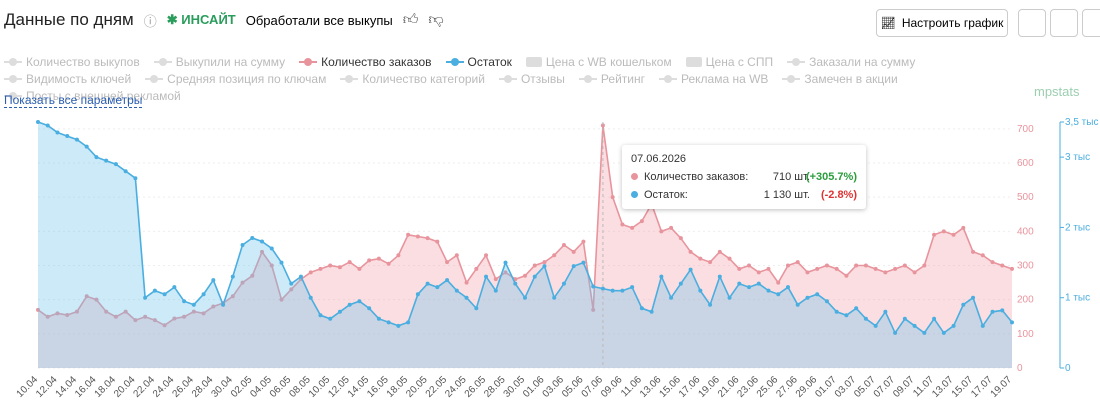 The height and width of the screenshot is (420, 1100). What do you see at coordinates (840, 79) in the screenshot?
I see `legend-item: Замечен в акции` at bounding box center [840, 79].